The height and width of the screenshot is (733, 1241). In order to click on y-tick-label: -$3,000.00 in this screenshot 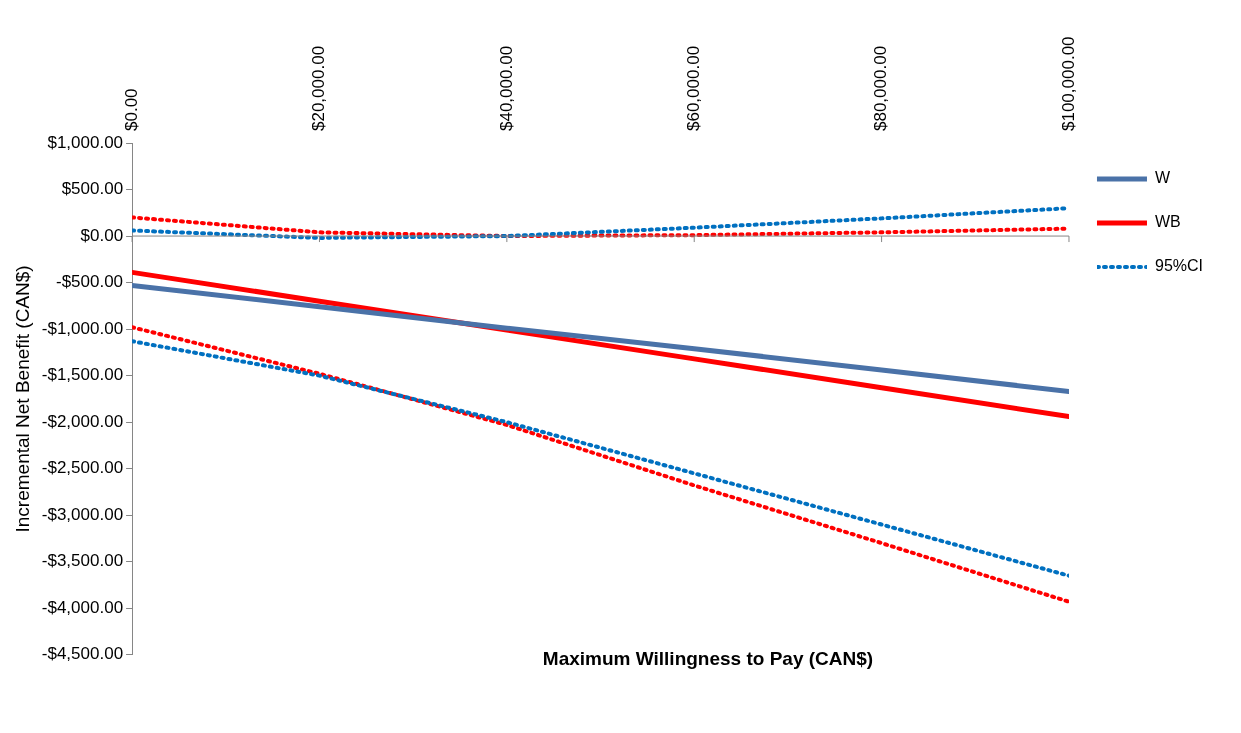, I will do `click(82, 514)`.